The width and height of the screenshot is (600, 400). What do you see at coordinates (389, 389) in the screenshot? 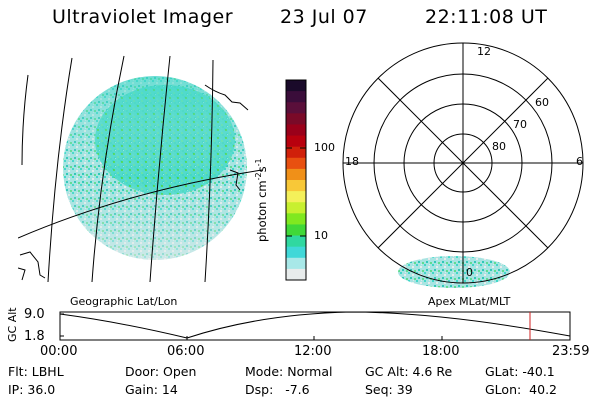
I see `info-seq: Seq: 39` at bounding box center [389, 389].